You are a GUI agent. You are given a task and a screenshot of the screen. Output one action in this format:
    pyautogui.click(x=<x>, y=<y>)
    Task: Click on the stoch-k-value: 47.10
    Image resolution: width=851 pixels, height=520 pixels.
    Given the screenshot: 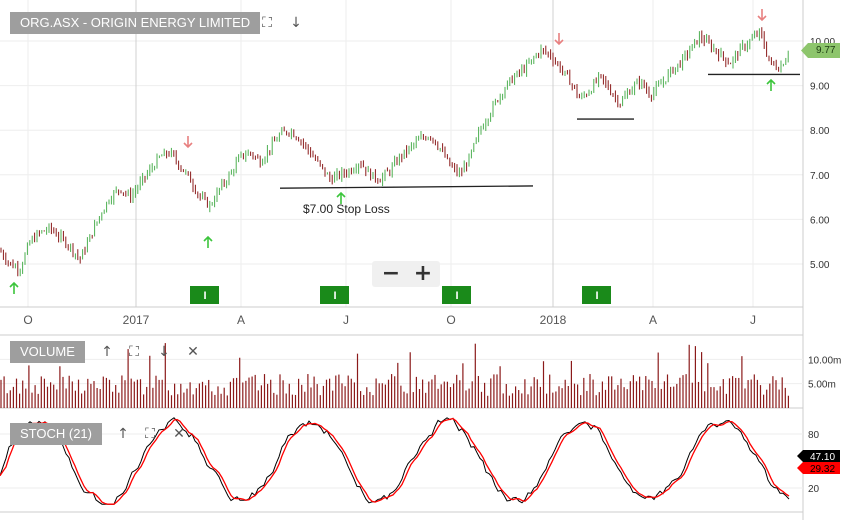 What is the action you would take?
    pyautogui.click(x=822, y=457)
    